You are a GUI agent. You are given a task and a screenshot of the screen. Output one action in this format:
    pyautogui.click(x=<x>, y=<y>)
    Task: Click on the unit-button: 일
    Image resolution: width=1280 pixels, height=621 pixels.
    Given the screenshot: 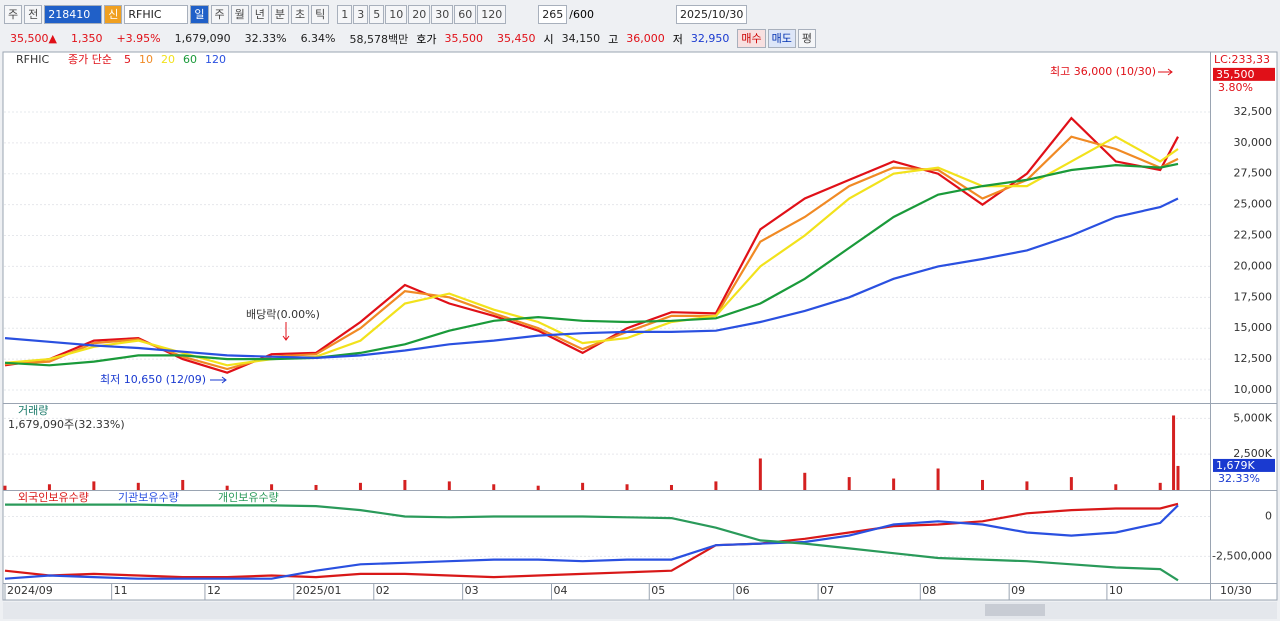 What is the action you would take?
    pyautogui.click(x=199, y=14)
    